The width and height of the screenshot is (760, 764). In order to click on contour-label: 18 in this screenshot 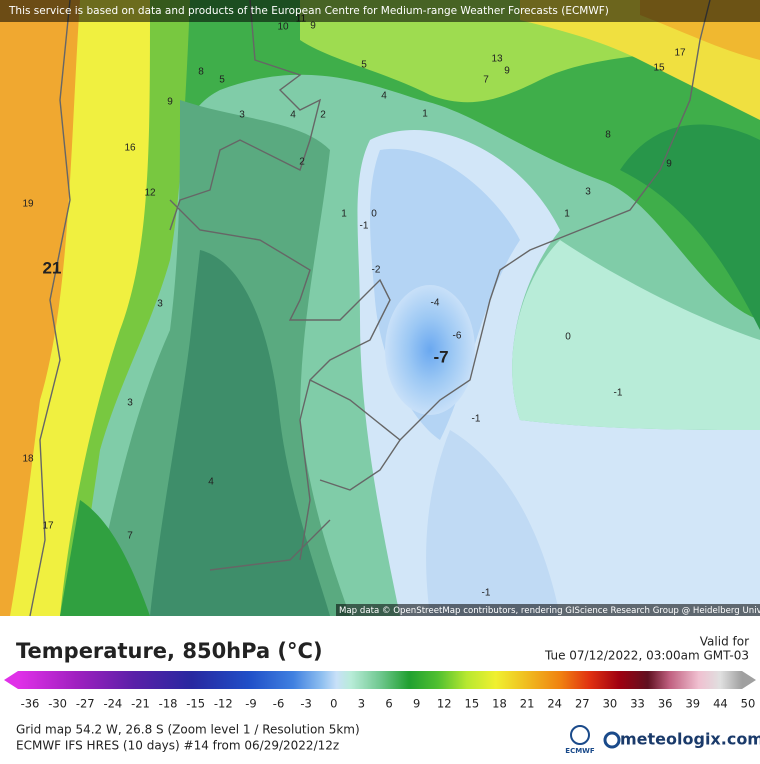, I will do `click(28, 459)`.